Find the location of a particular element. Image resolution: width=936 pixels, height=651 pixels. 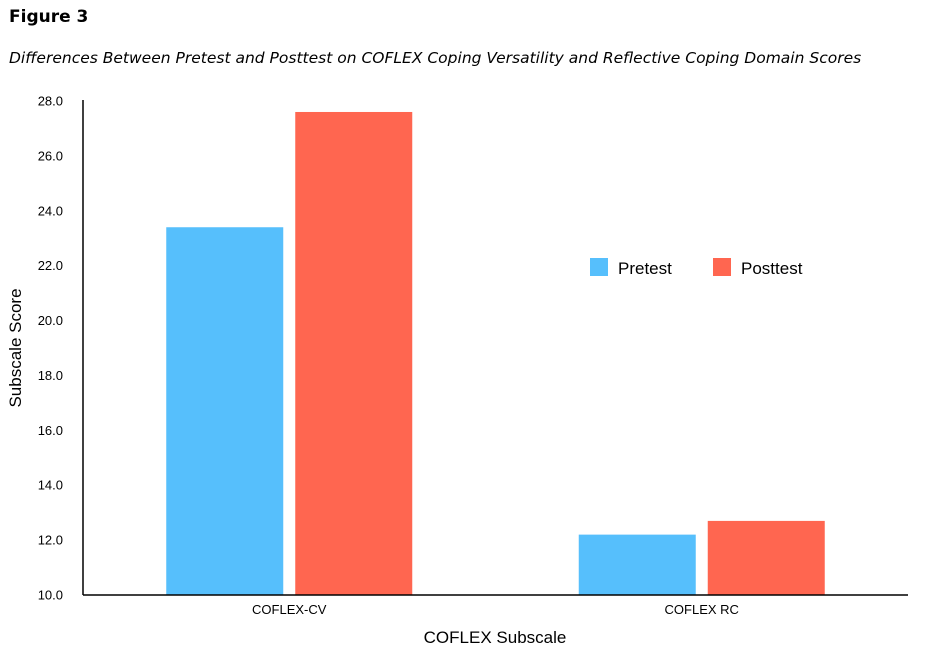

x-category-label: COFLEX-CV is located at coordinates (289, 609).